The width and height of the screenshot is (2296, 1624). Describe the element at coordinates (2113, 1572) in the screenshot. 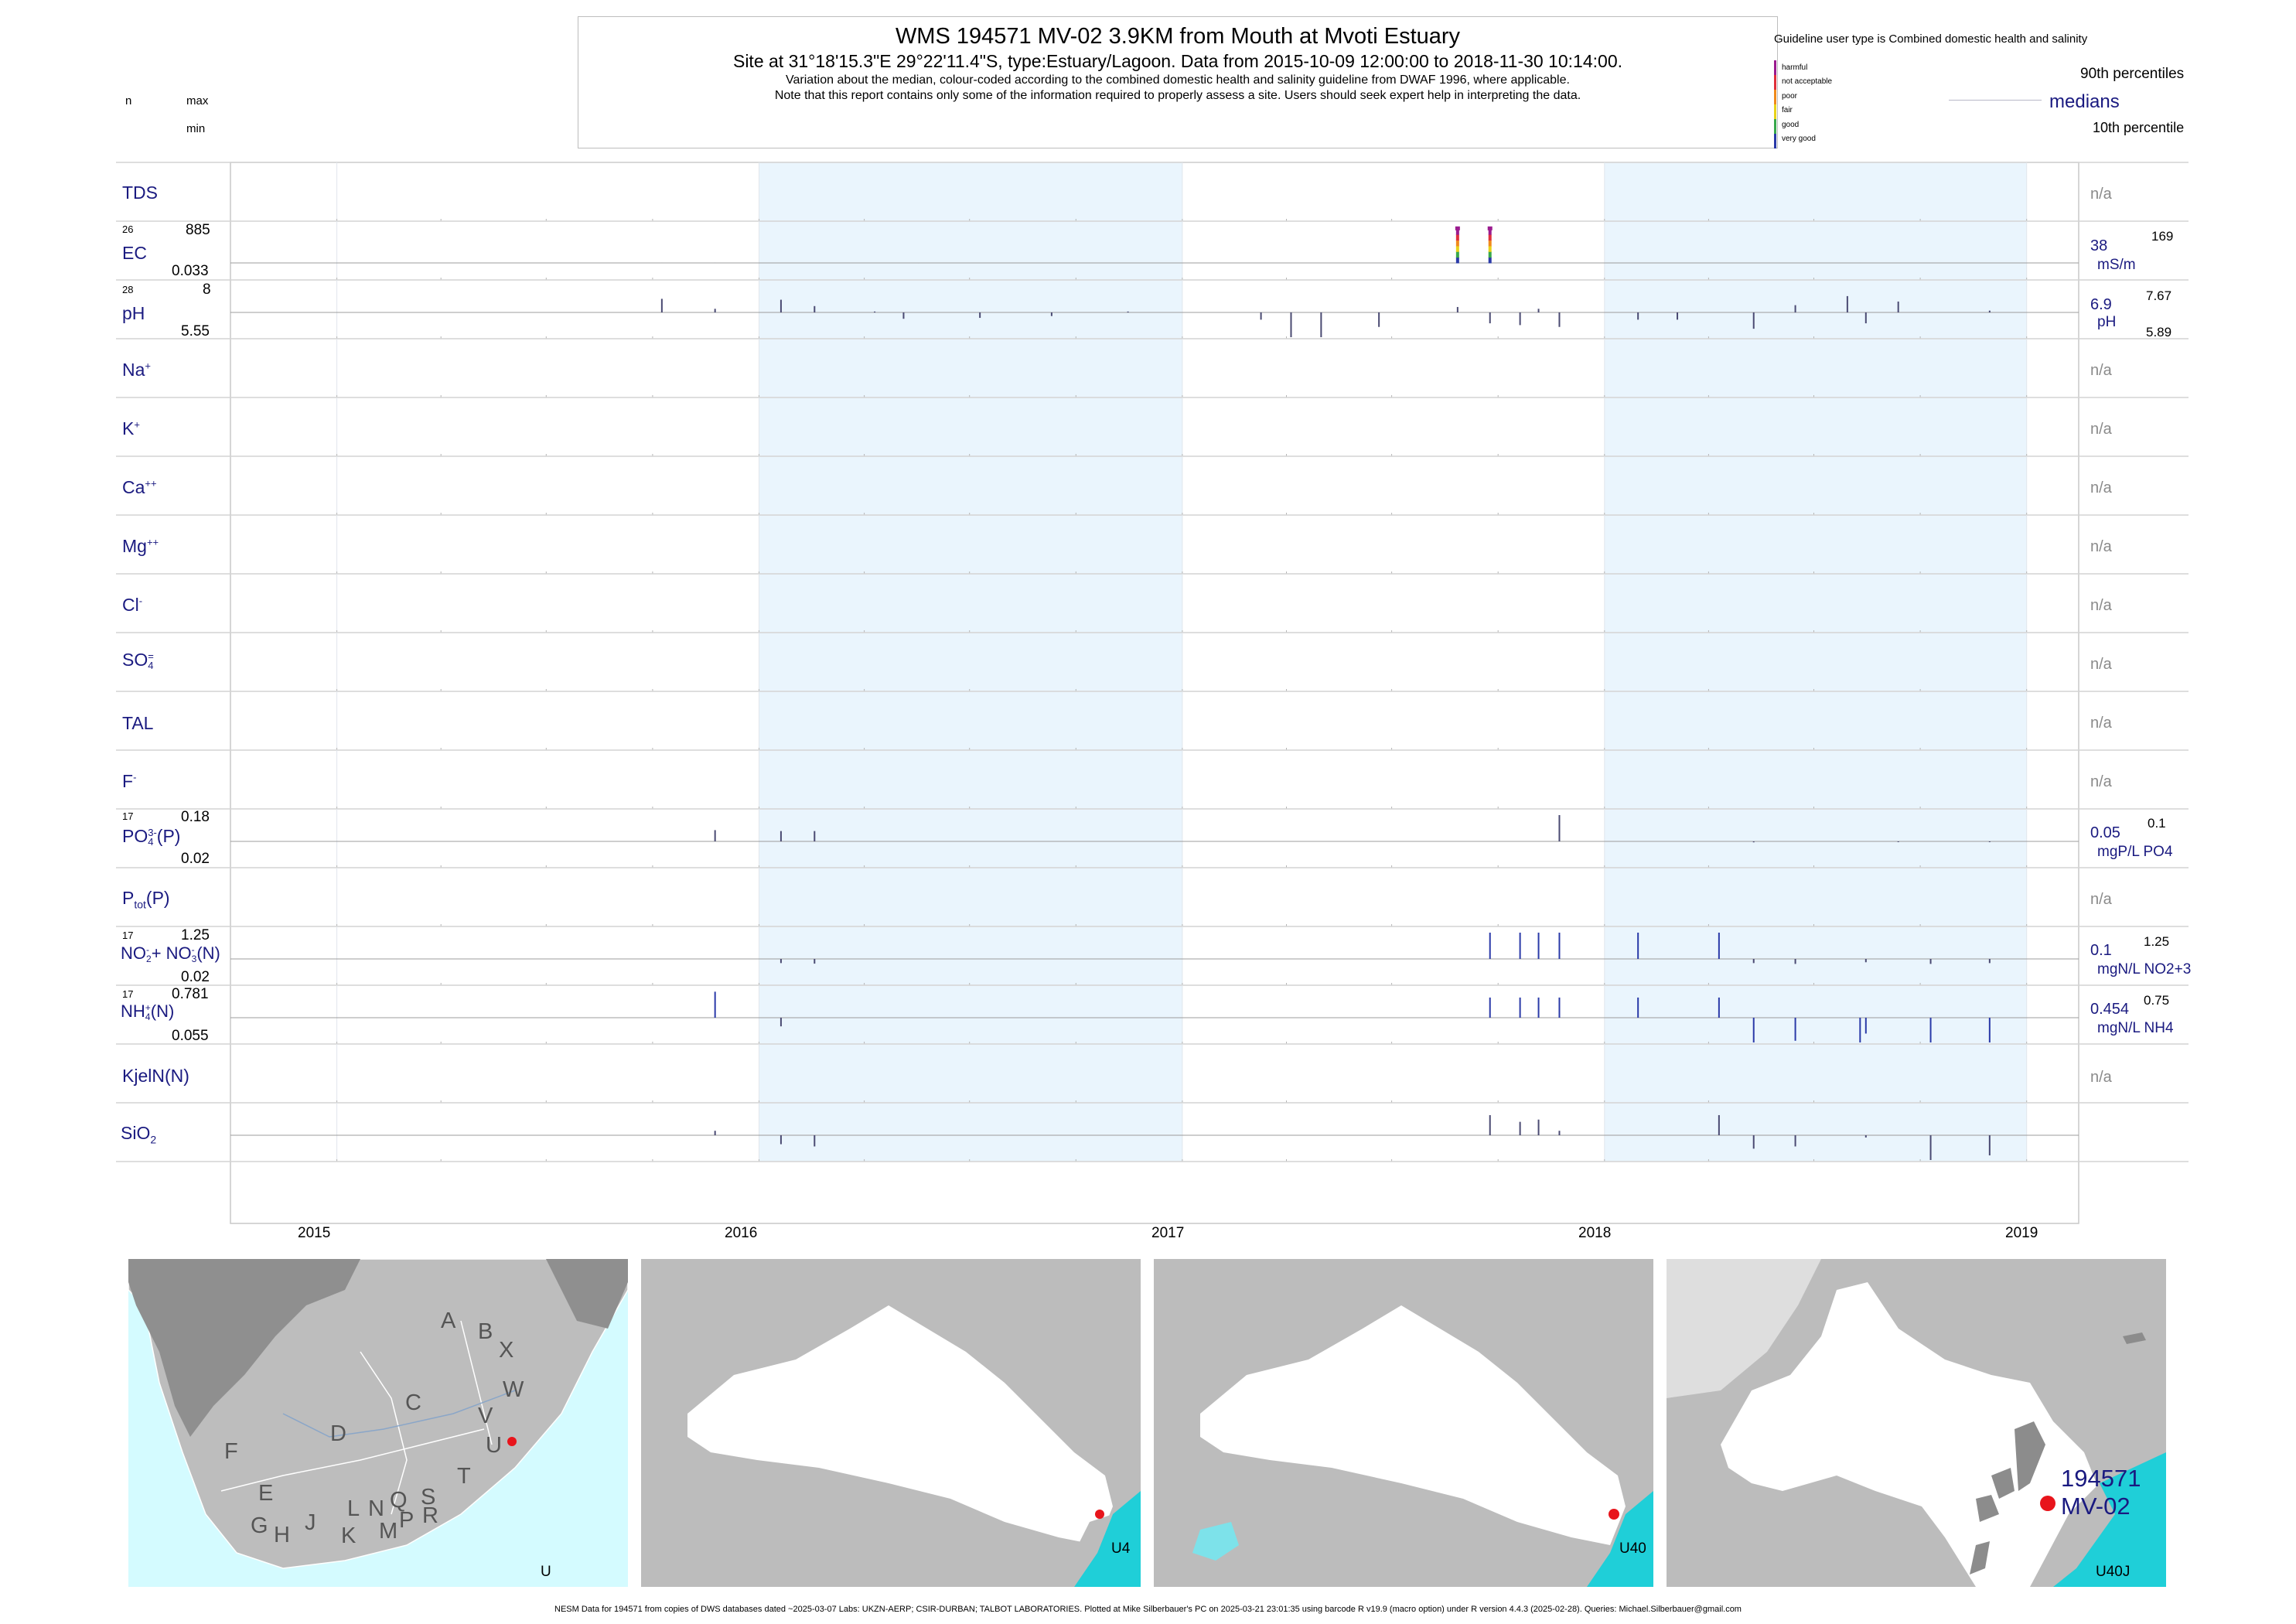

I see `map-label-u40j: U40J` at that location.